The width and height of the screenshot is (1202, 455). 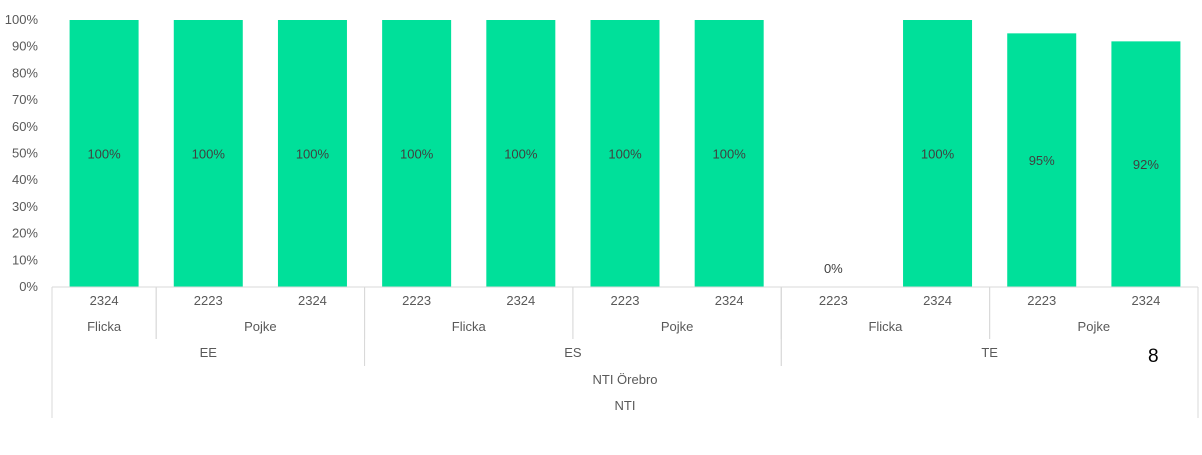 I want to click on data-label: 92%, so click(x=1146, y=164).